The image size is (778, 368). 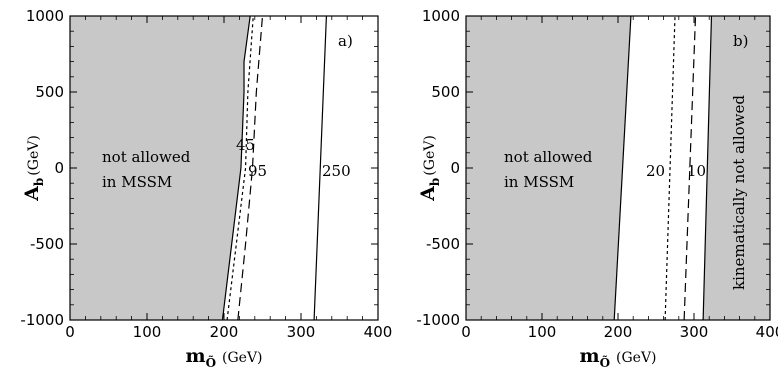 What do you see at coordinates (696, 171) in the screenshot?
I see `contour-label-10: 10` at bounding box center [696, 171].